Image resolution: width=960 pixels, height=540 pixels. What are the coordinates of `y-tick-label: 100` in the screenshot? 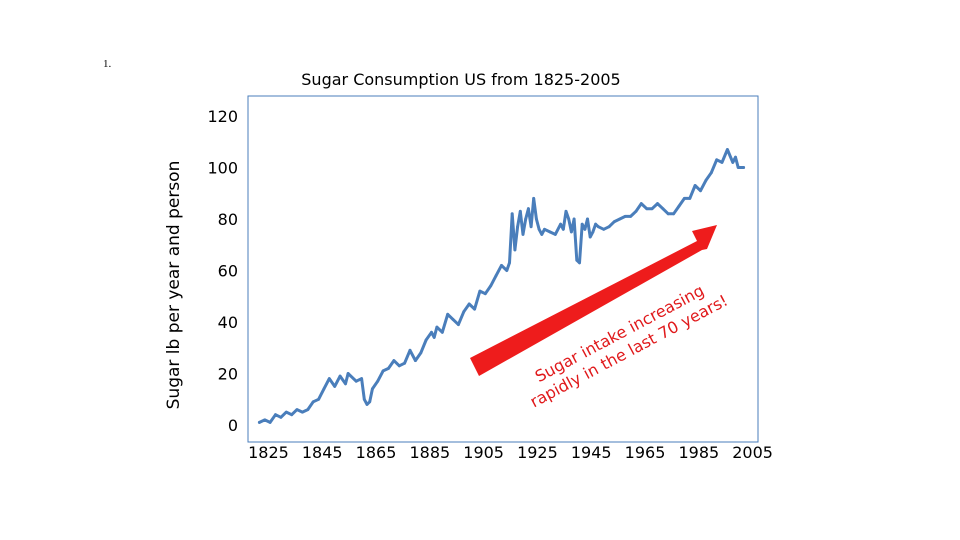 It's located at (222, 168).